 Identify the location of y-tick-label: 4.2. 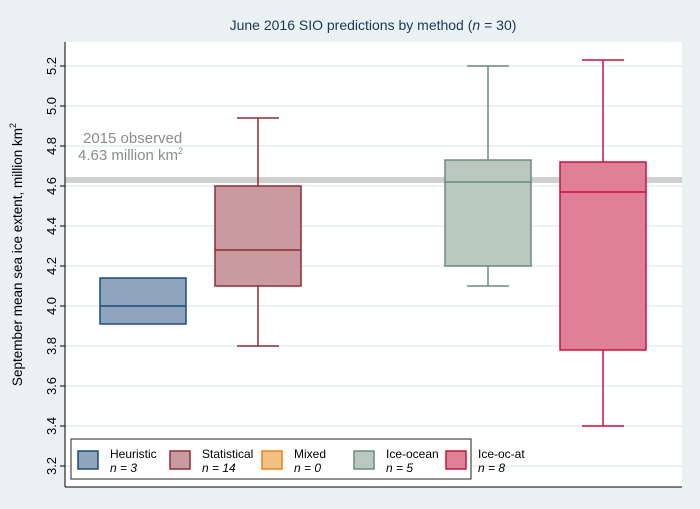
(51, 266).